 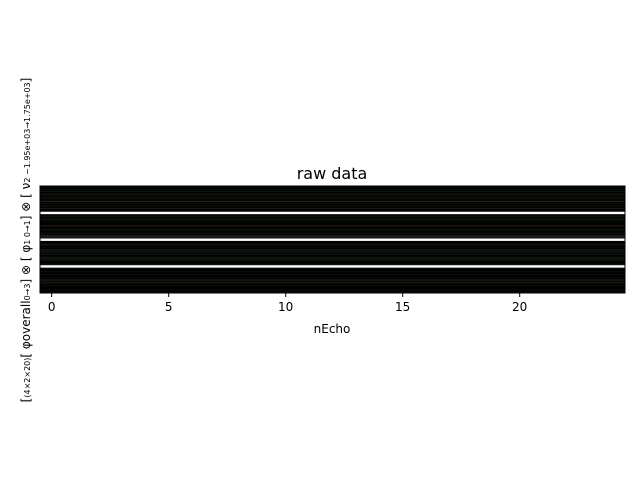 What do you see at coordinates (27, 129) in the screenshot?
I see `y-axis-label-part: −1.95e+03→1.75e+03` at bounding box center [27, 129].